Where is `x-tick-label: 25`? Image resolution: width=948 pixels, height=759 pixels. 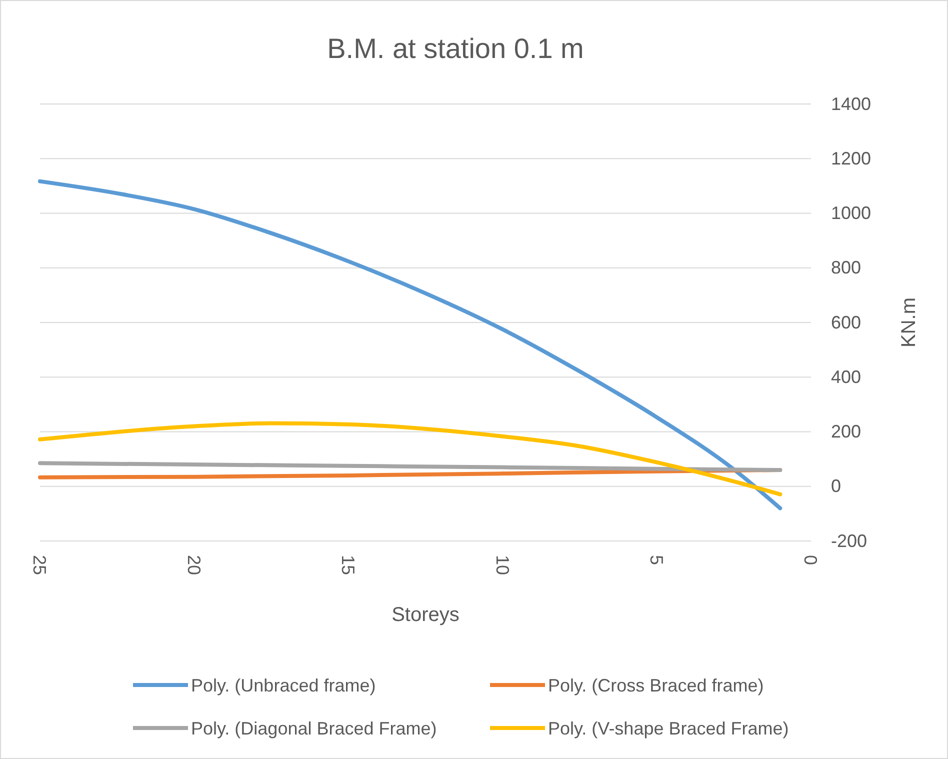 x-tick-label: 25 is located at coordinates (40, 565).